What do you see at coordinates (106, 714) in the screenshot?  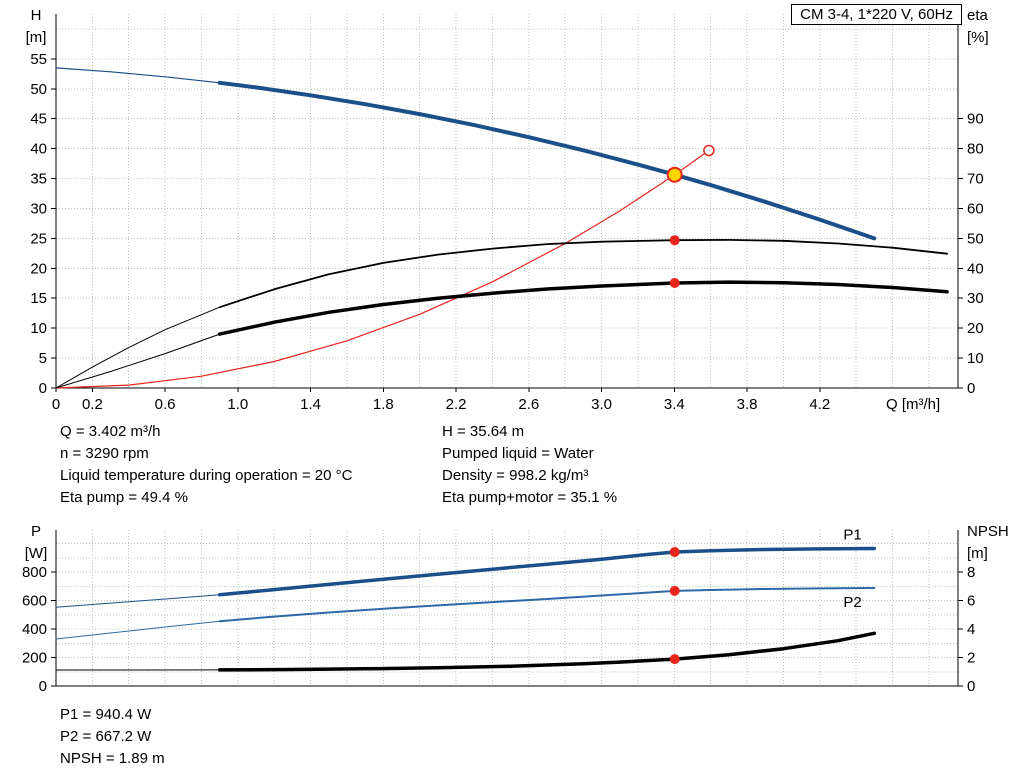 I see `result-p1-value: P1 = 940.4 W` at bounding box center [106, 714].